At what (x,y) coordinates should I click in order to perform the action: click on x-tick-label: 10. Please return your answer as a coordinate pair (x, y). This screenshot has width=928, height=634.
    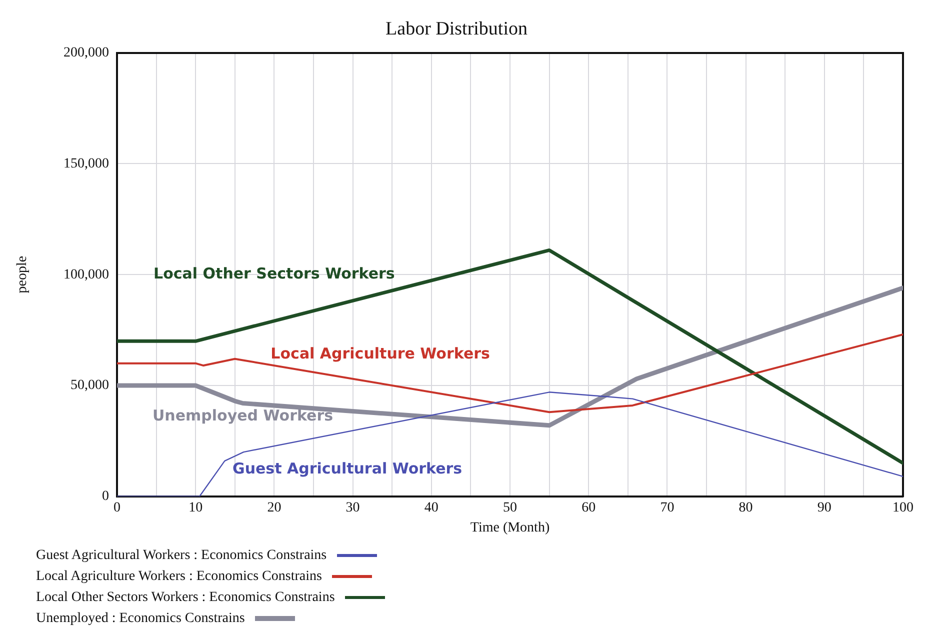
    Looking at the image, I should click on (195, 508).